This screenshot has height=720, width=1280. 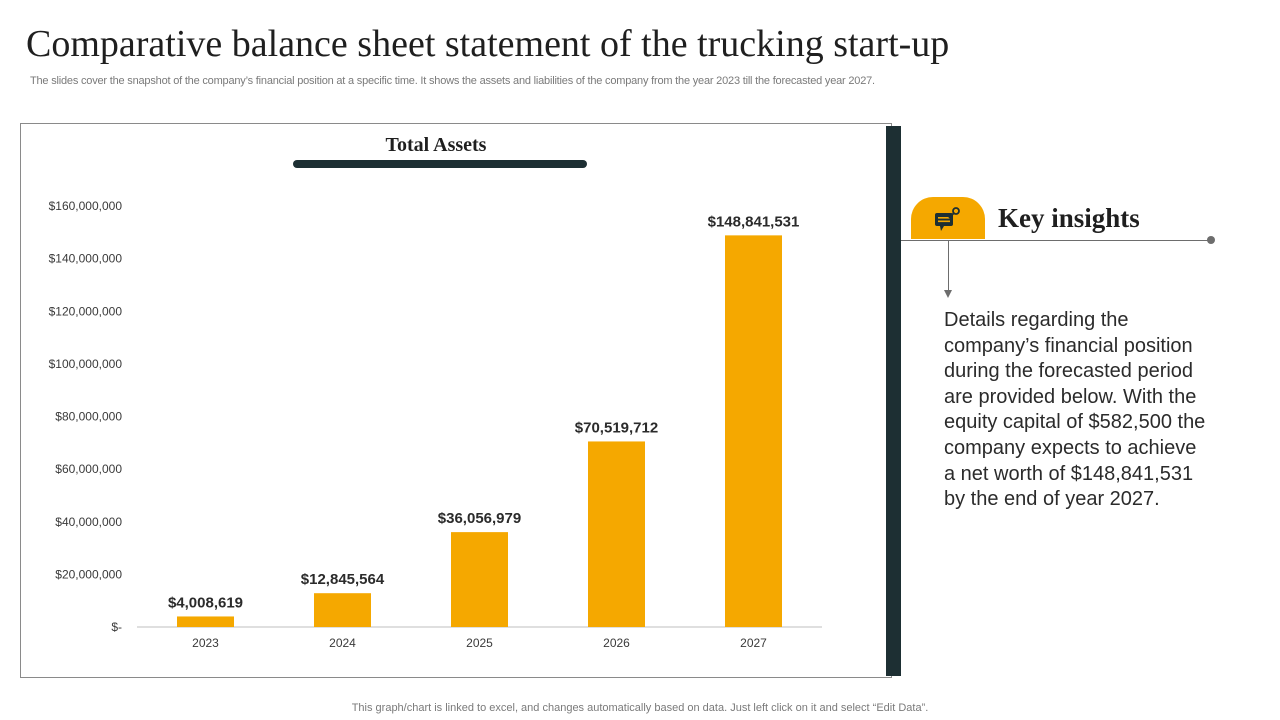 I want to click on insights-divider-line, so click(x=1056, y=240).